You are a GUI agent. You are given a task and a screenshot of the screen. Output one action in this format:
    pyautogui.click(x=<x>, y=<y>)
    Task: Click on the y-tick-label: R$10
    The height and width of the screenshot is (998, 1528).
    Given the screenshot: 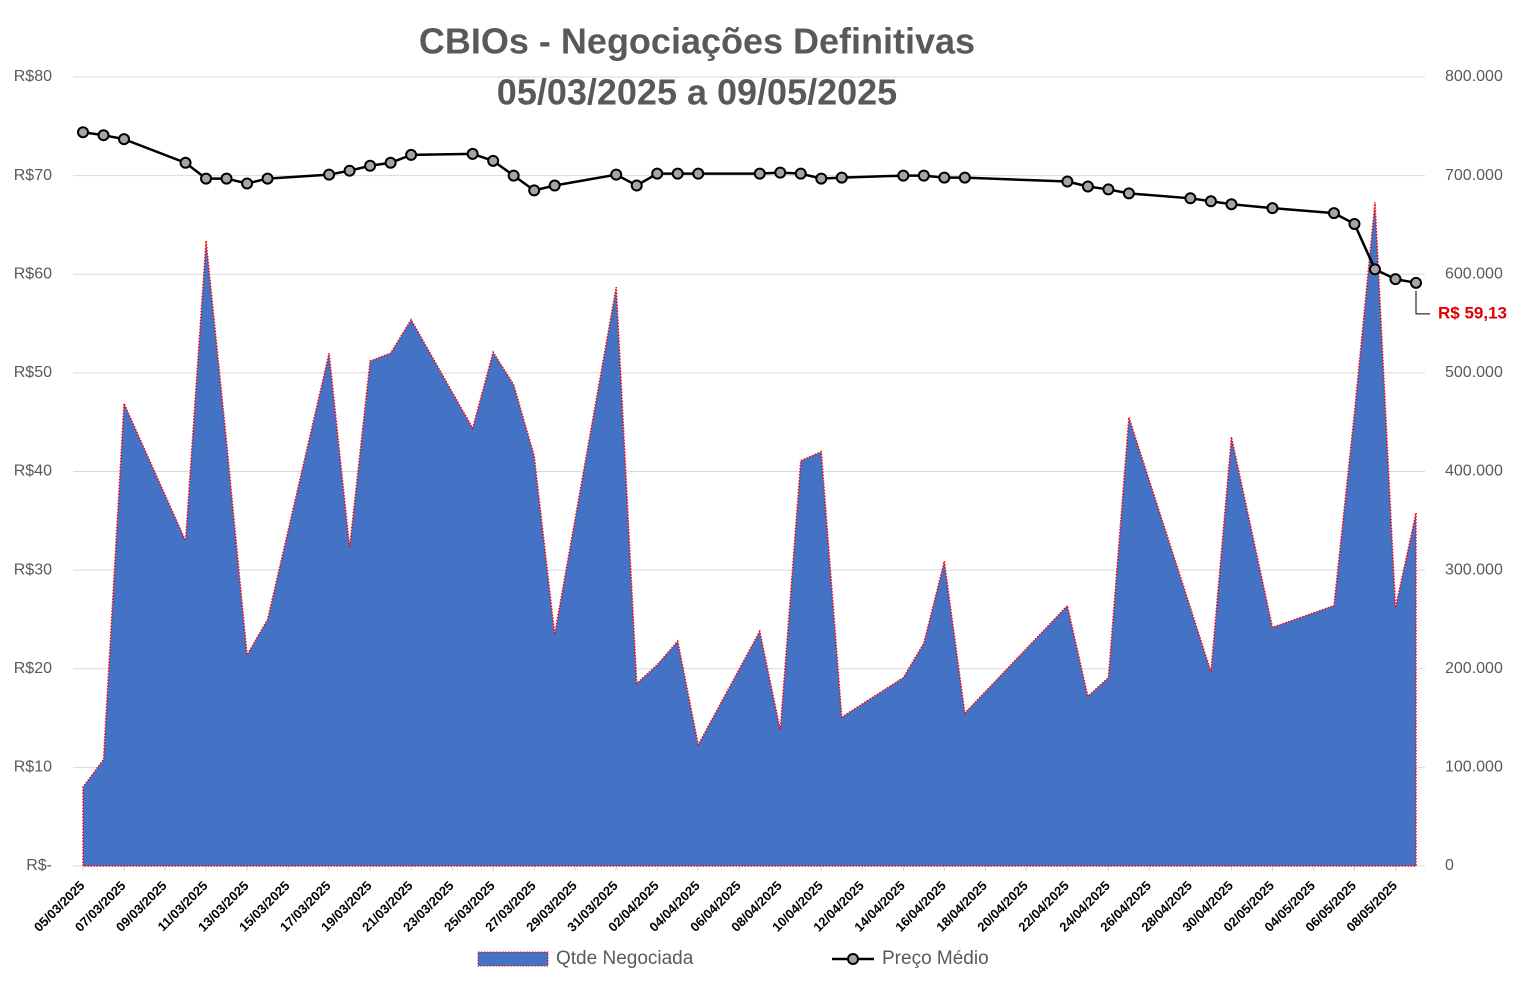 What is the action you would take?
    pyautogui.click(x=33, y=767)
    